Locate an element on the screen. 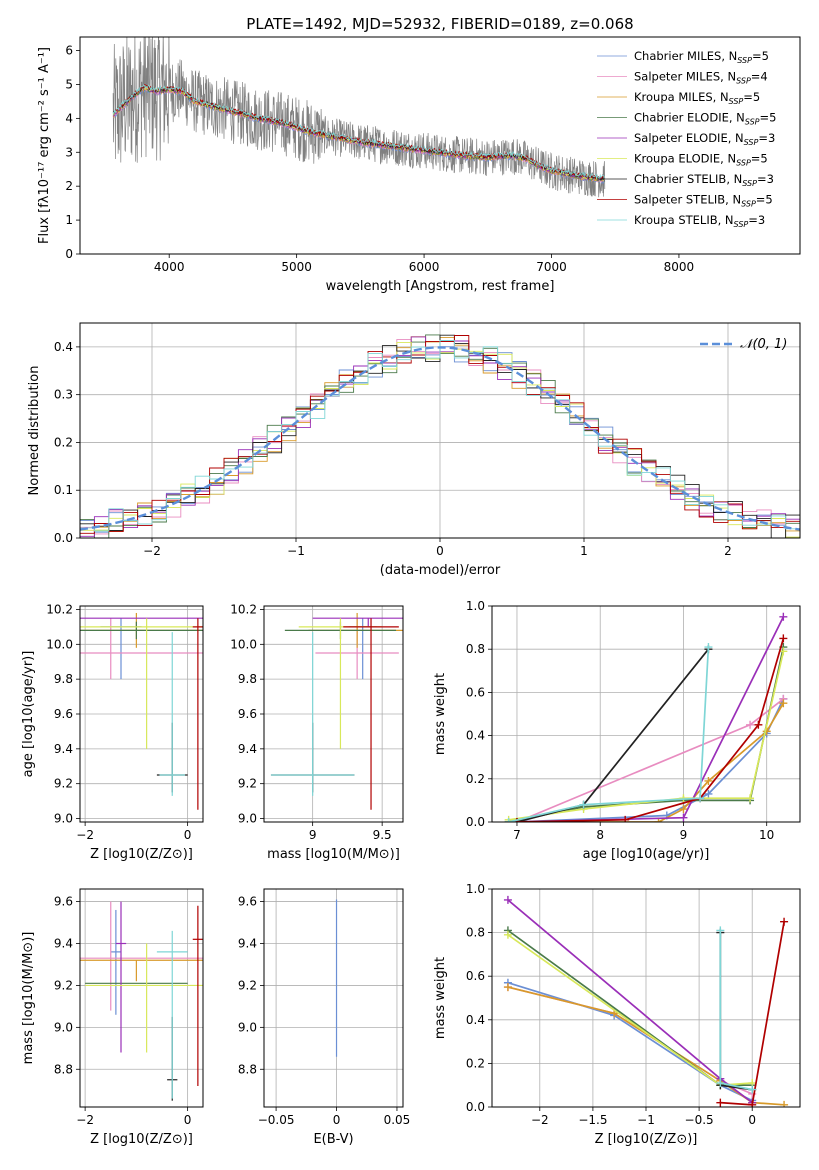 This screenshot has height=1170, width=819. axes-frame is located at coordinates (333, 998).